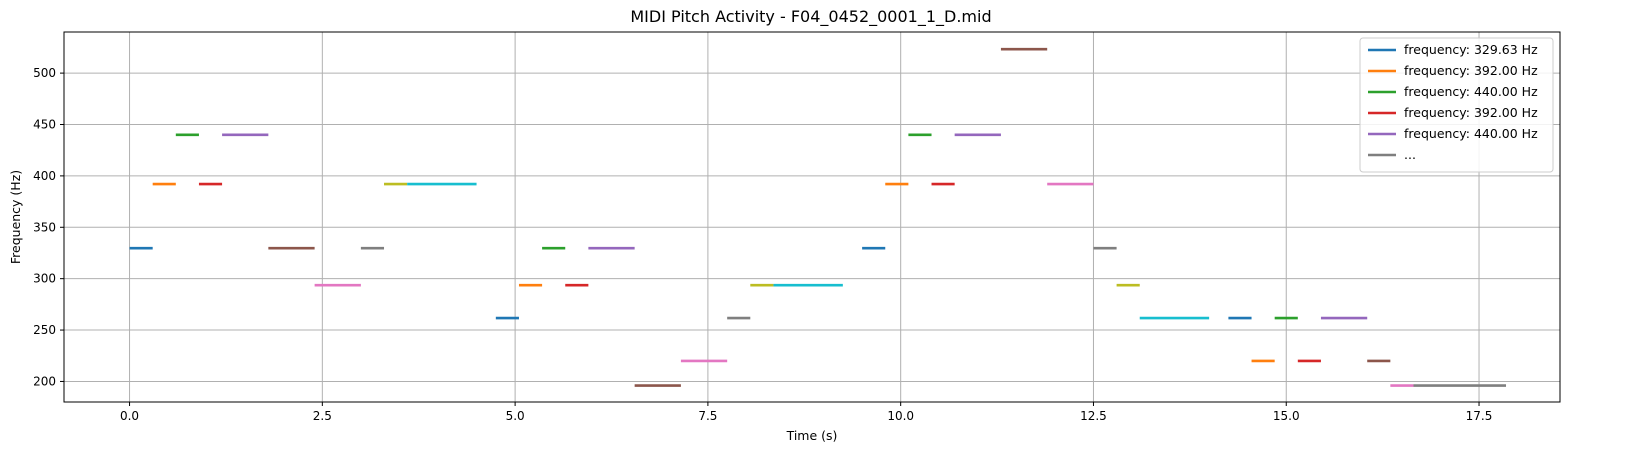 This screenshot has height=470, width=1625. What do you see at coordinates (15, 217) in the screenshot?
I see `y-axis-label: Frequency (Hz)` at bounding box center [15, 217].